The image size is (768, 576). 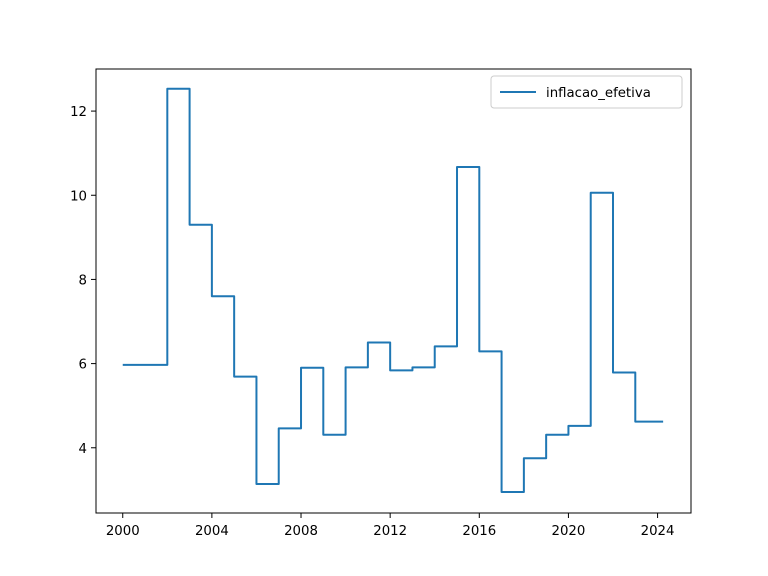 What do you see at coordinates (123, 531) in the screenshot?
I see `x-tick-label: 2000` at bounding box center [123, 531].